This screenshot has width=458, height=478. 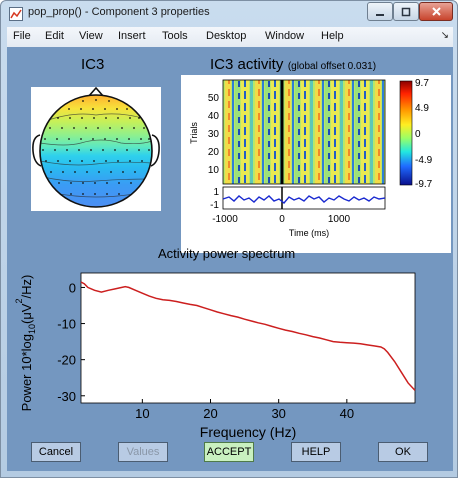 I want to click on menu-overflow-arrow-icon: ↘, so click(x=444, y=35).